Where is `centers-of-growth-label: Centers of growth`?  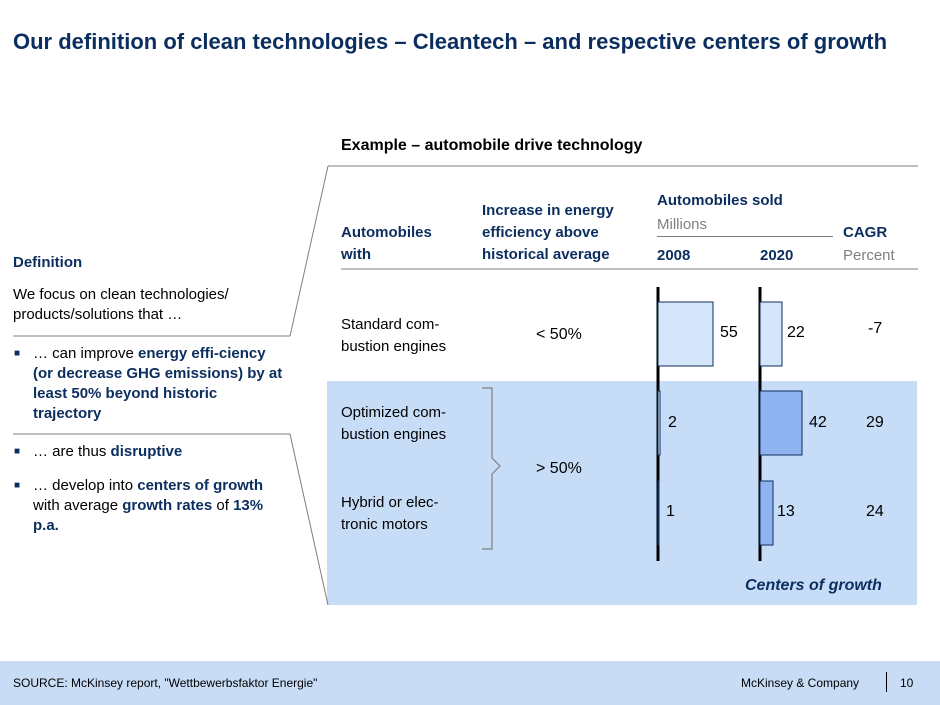 centers-of-growth-label: Centers of growth is located at coordinates (813, 585).